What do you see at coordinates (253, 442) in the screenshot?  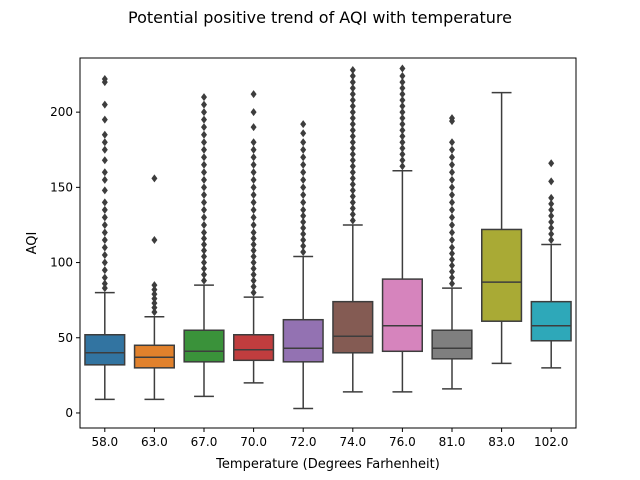 I see `x-tick-label: 70.0` at bounding box center [253, 442].